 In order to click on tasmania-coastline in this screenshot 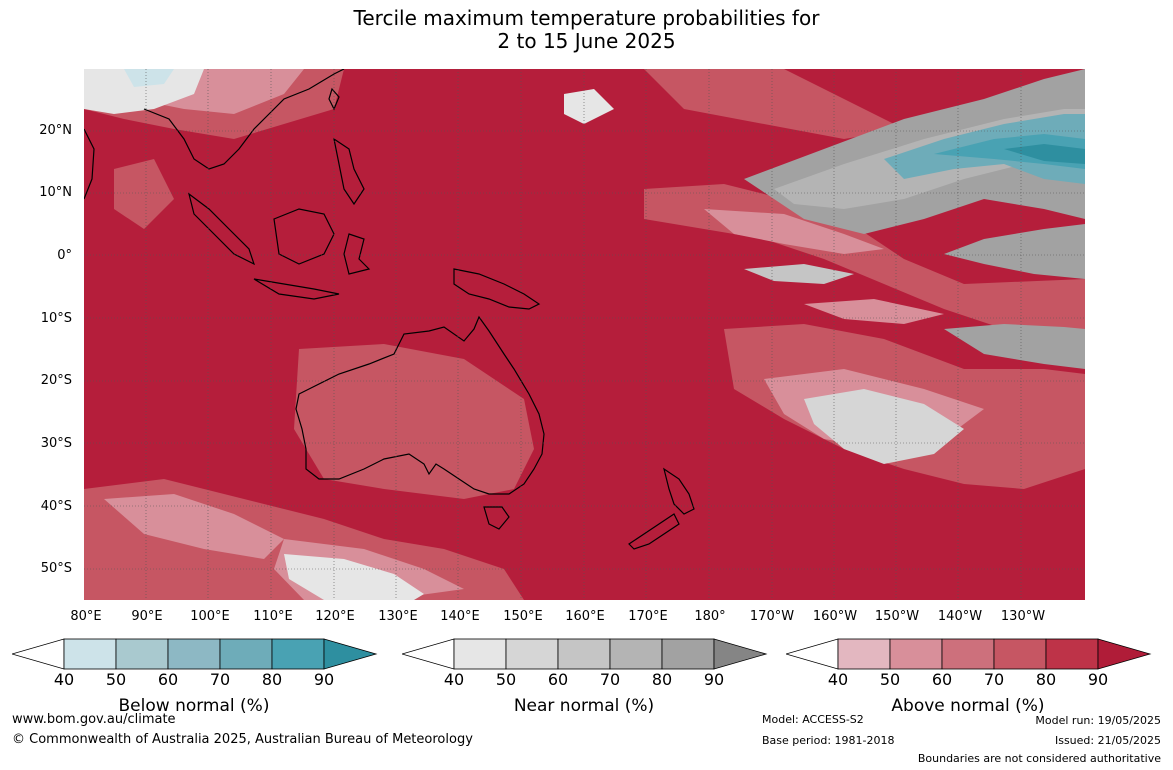, I will do `click(496, 518)`.